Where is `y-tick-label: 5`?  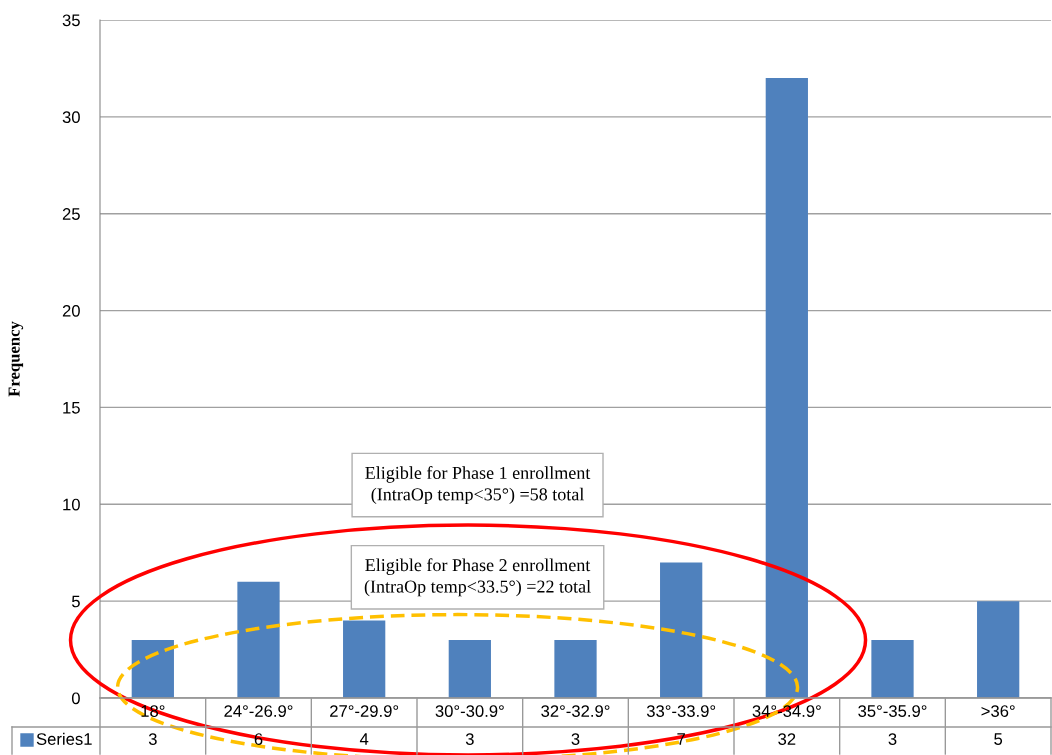 y-tick-label: 5 is located at coordinates (75, 601).